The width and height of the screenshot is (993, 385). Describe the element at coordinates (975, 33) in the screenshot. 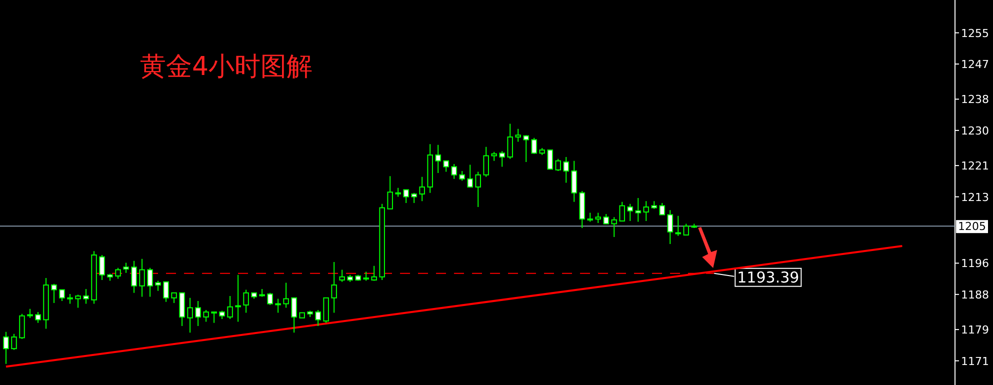

I see `y-tick-label: 1255` at that location.